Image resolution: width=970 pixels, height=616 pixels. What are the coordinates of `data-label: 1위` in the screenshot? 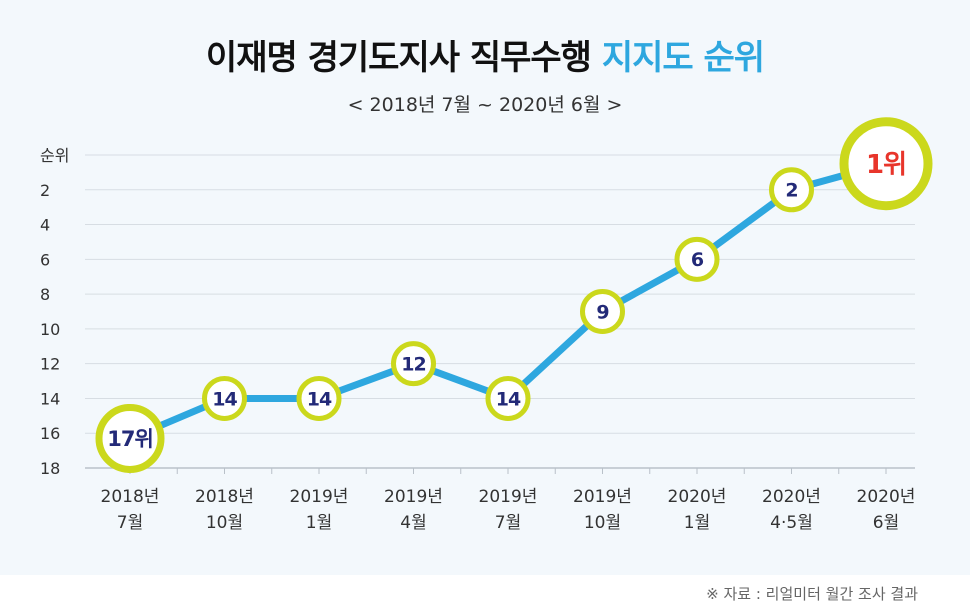 It's located at (886, 165).